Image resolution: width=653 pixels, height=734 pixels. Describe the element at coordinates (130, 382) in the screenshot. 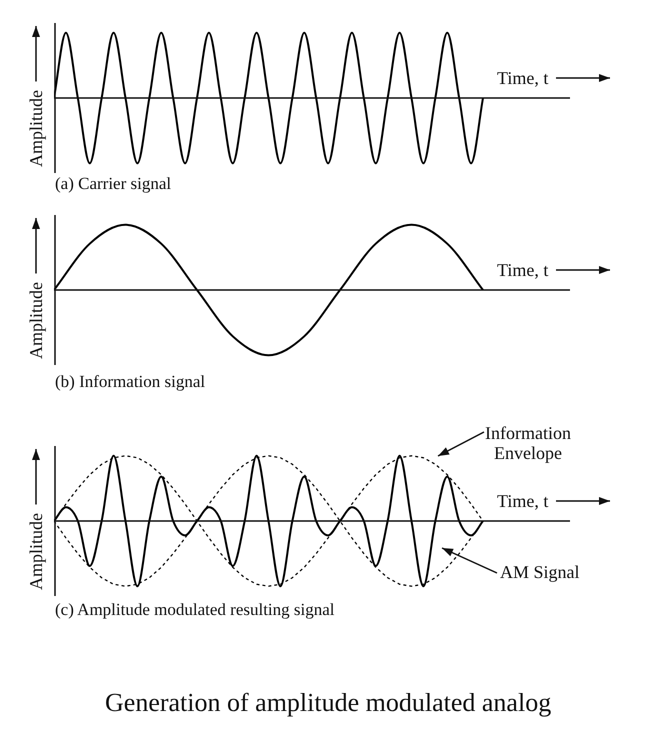

I see `text: (b) Information signal` at that location.